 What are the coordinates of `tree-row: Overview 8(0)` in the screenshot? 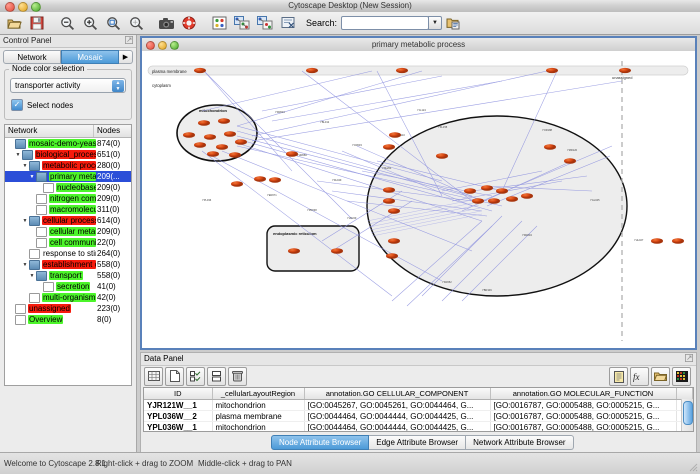 It's located at (68, 319).